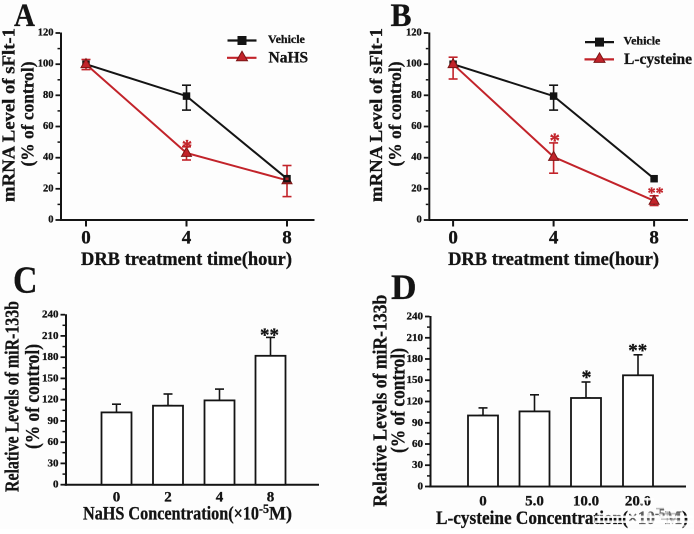 The width and height of the screenshot is (694, 534). What do you see at coordinates (264, 509) in the screenshot?
I see `svg-text: -5` at bounding box center [264, 509].